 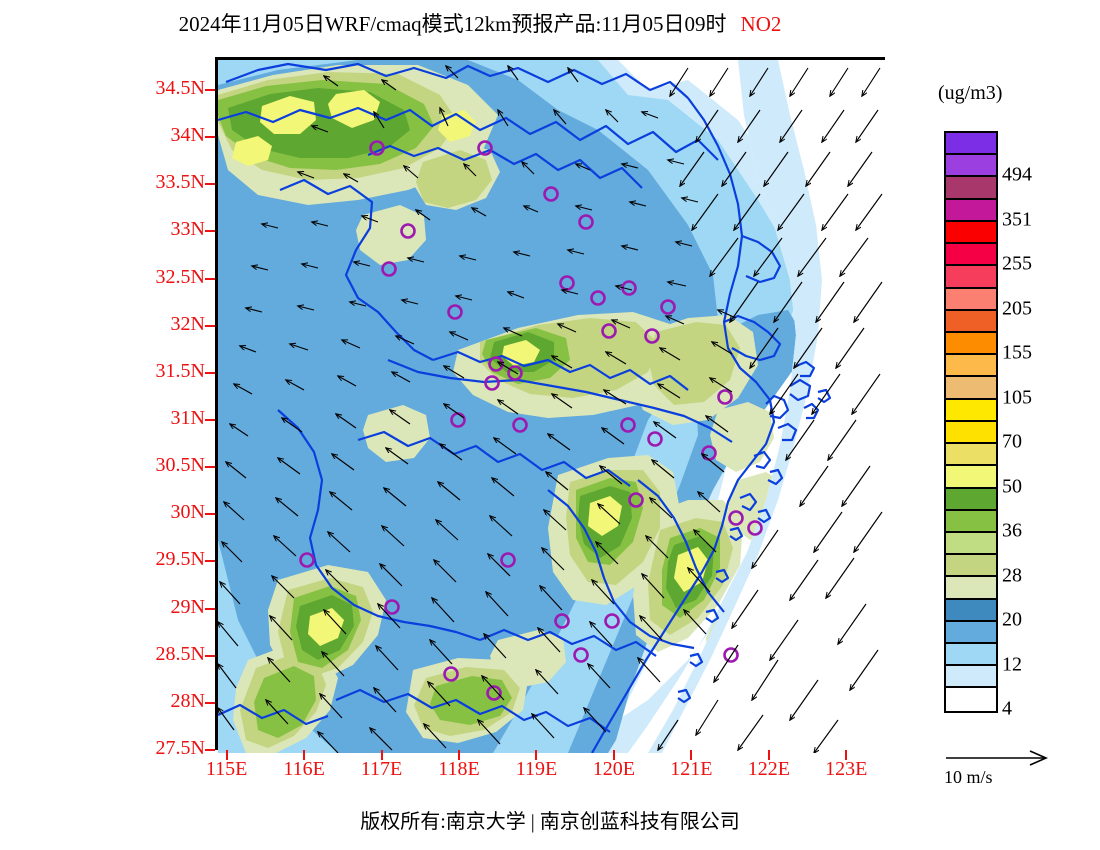 What do you see at coordinates (1012, 441) in the screenshot?
I see `colorbar-label: 70` at bounding box center [1012, 441].